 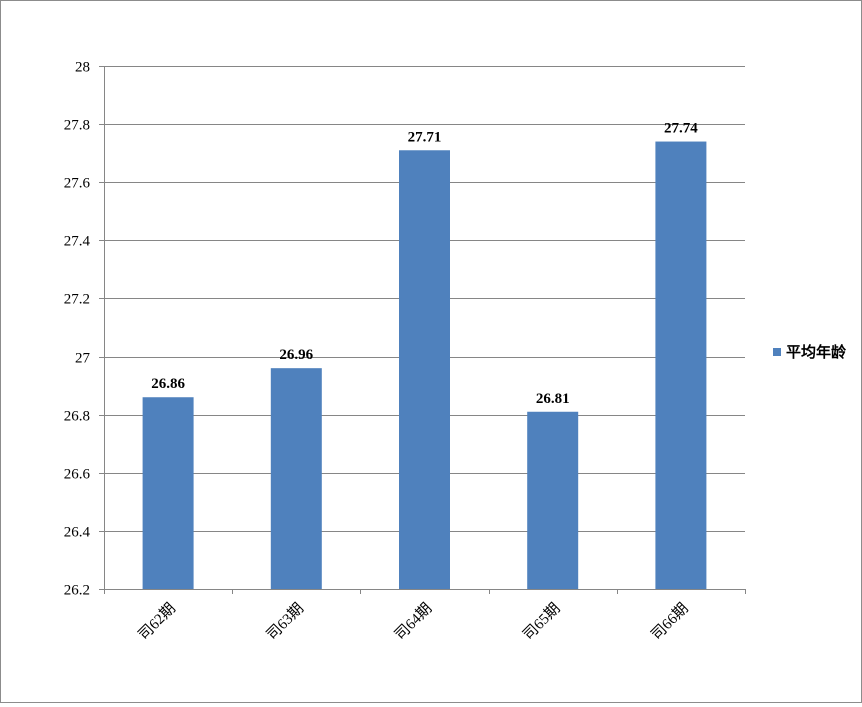 I want to click on category-label: 司62期, so click(x=157, y=622).